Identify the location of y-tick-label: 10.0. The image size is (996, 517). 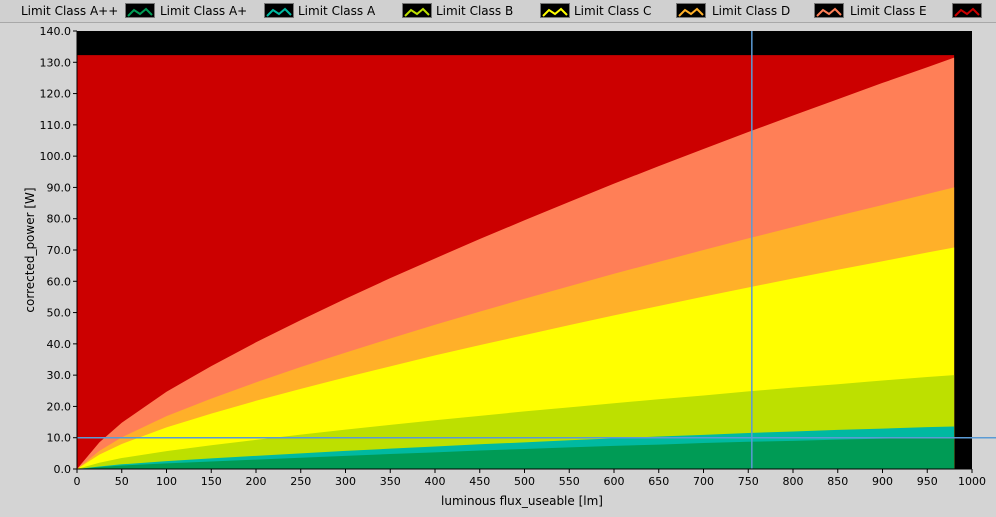
(59, 438).